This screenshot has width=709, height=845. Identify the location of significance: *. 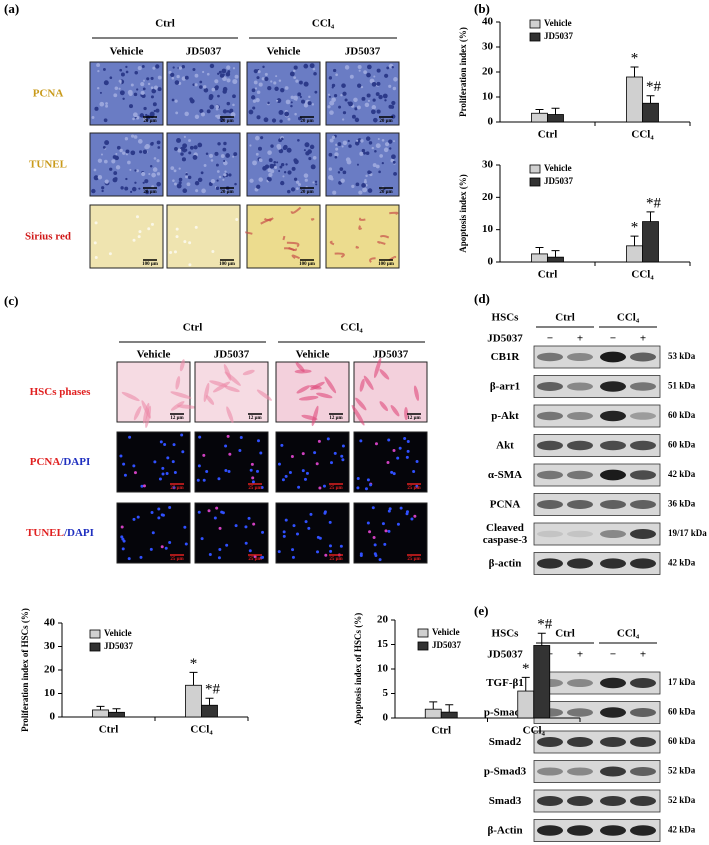
(635, 228).